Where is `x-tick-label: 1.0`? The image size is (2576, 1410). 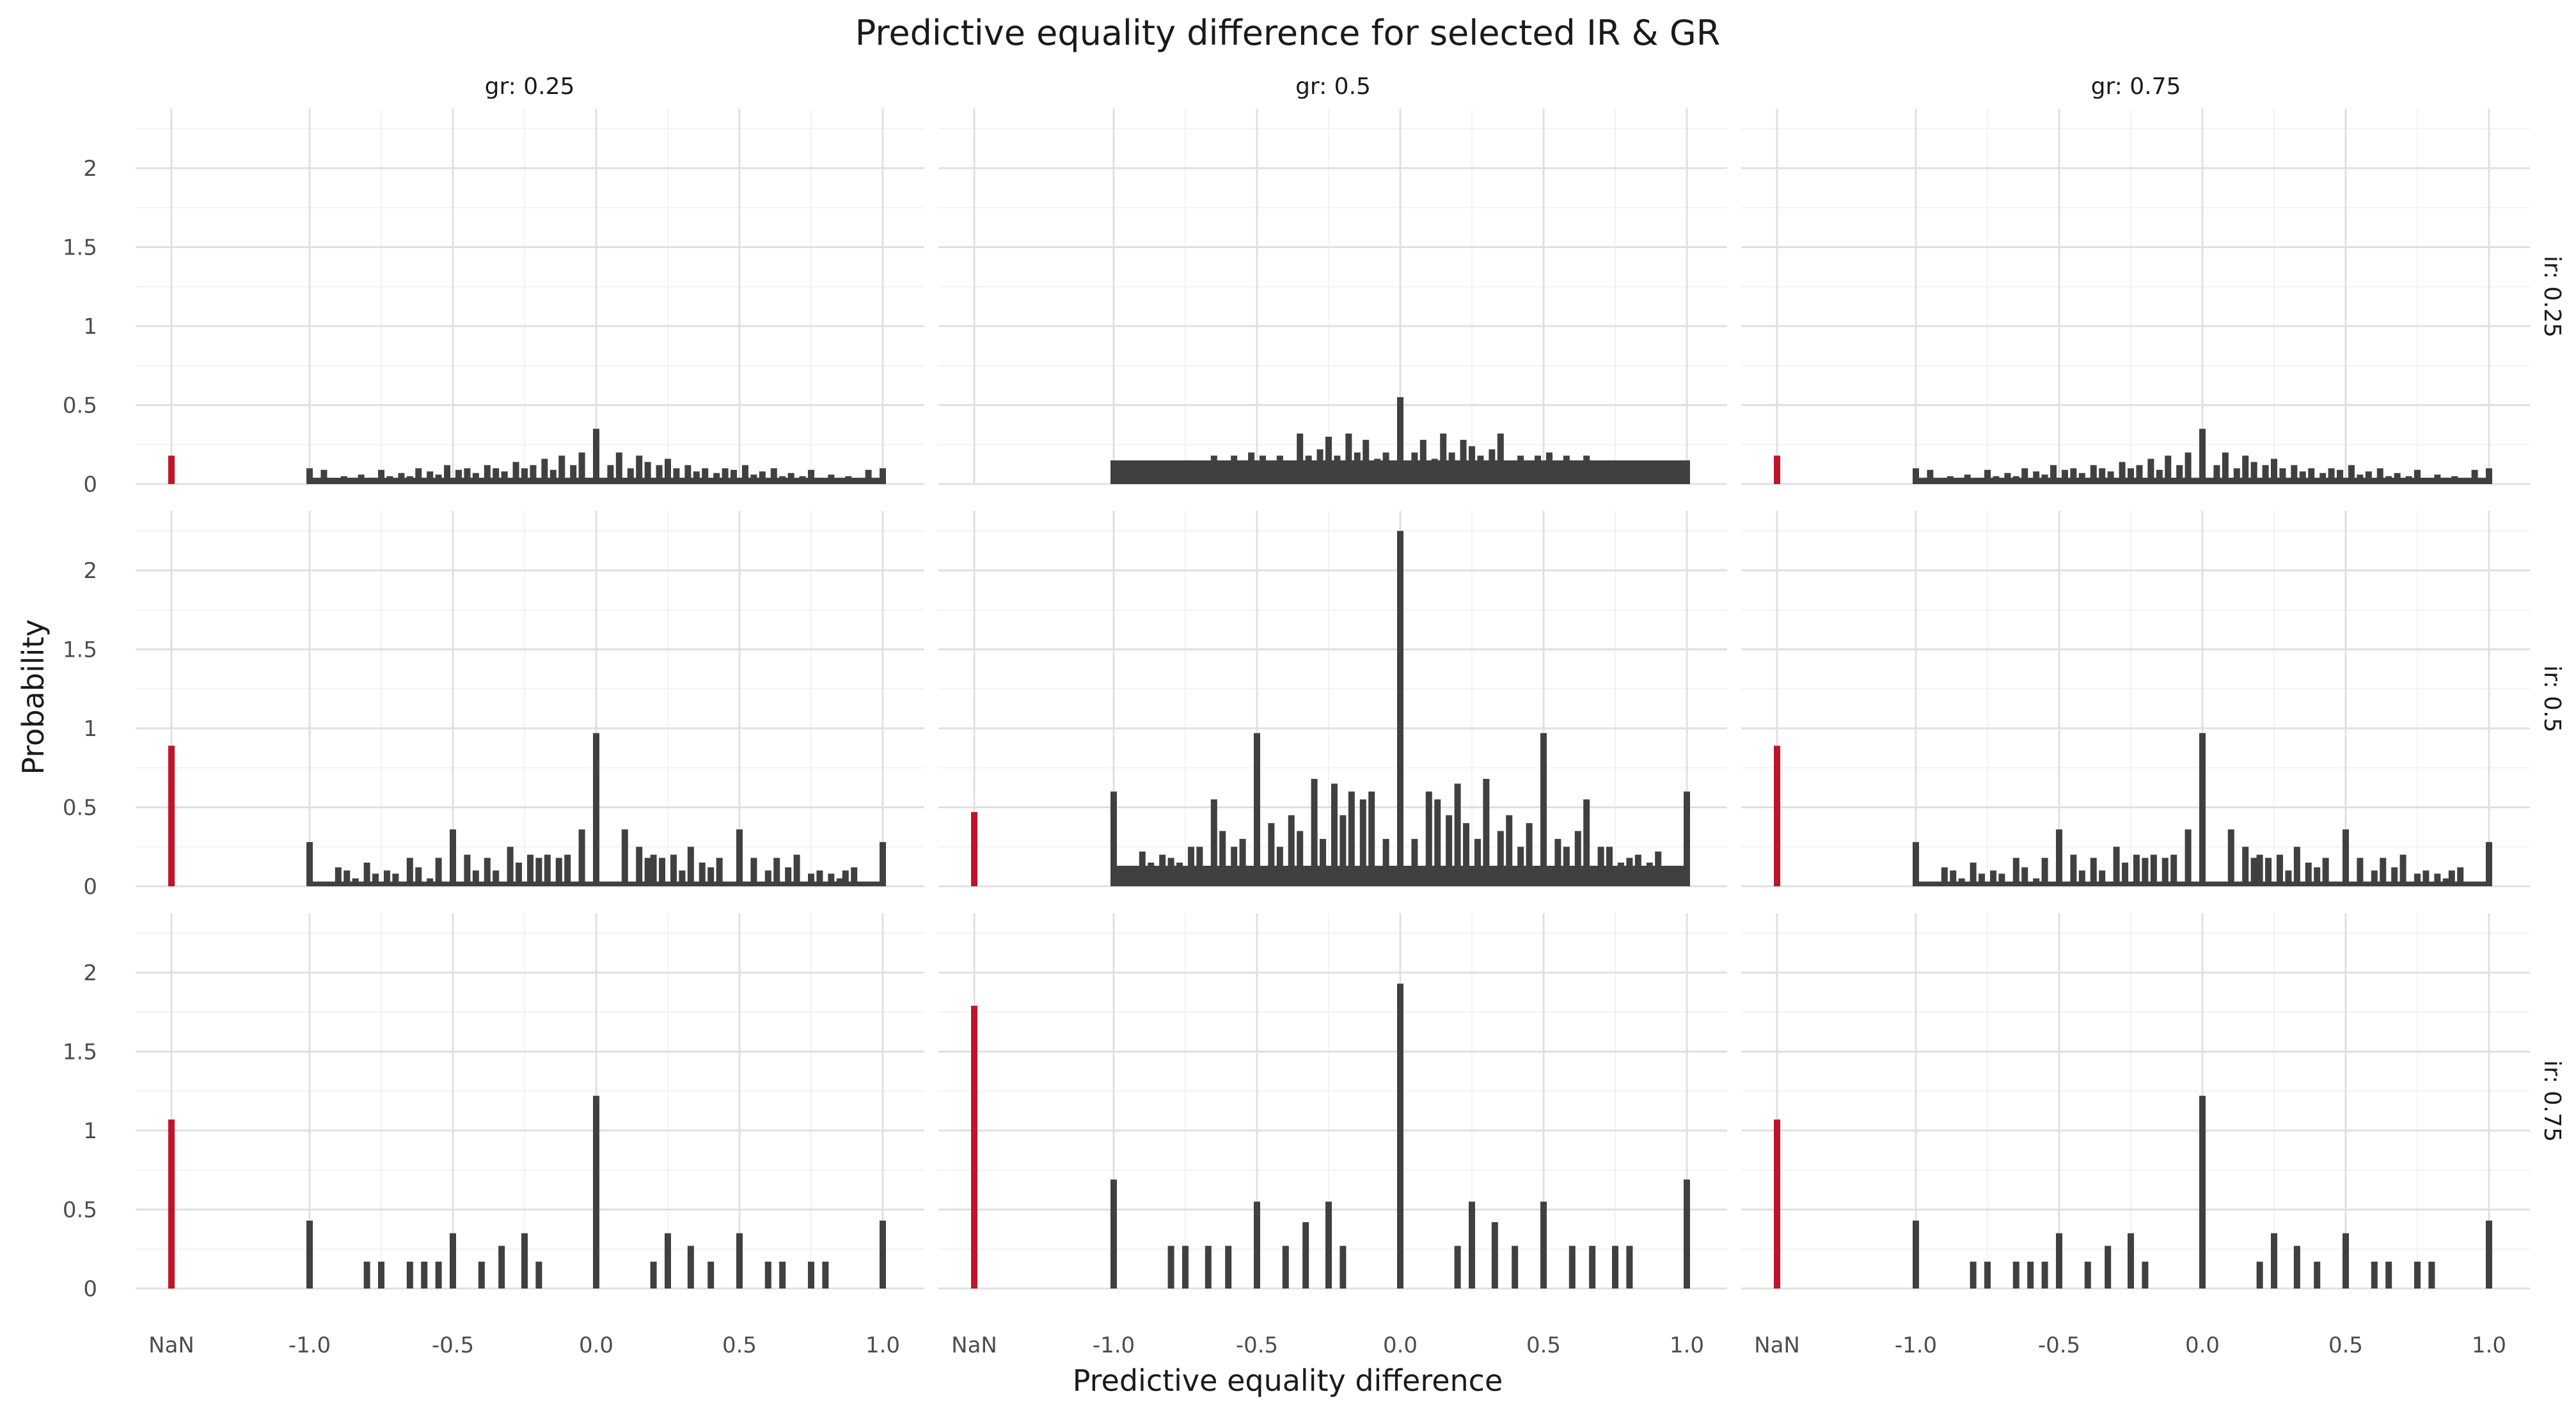 x-tick-label: 1.0 is located at coordinates (882, 1346).